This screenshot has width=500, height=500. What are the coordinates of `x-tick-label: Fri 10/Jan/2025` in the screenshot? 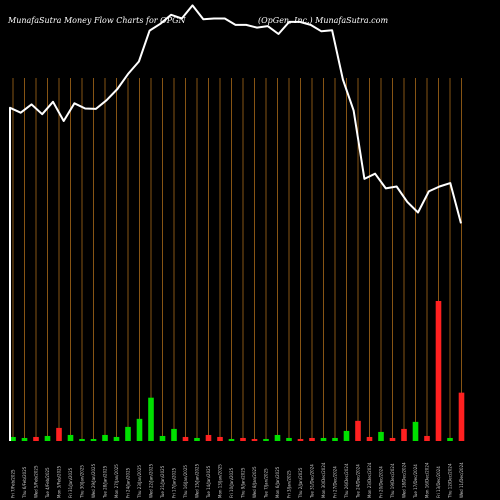 It's located at (231, 482).